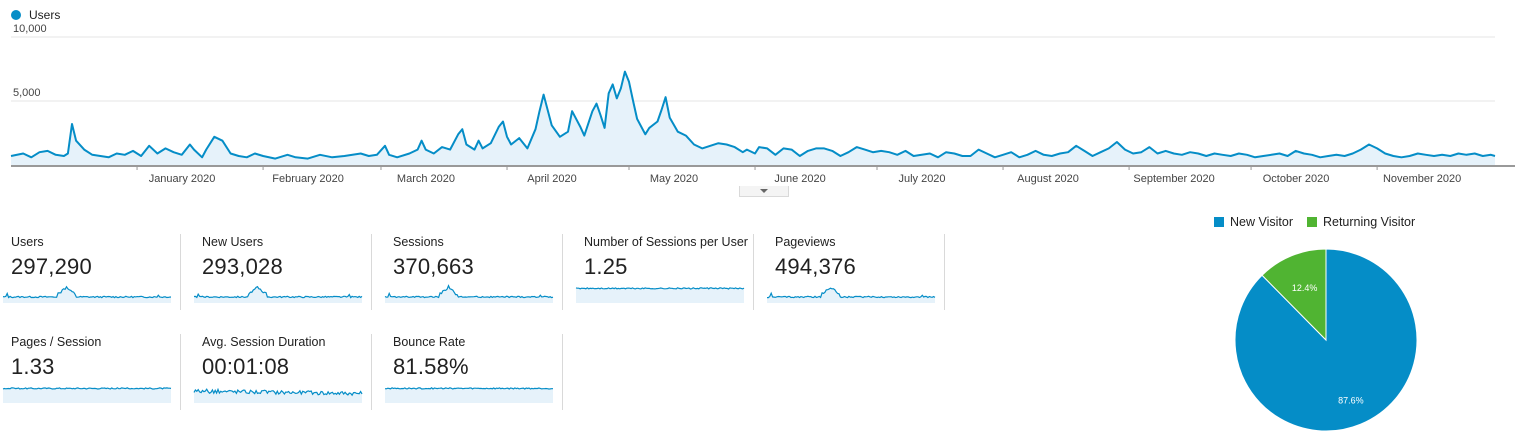  I want to click on metric-value: 370,663, so click(433, 266).